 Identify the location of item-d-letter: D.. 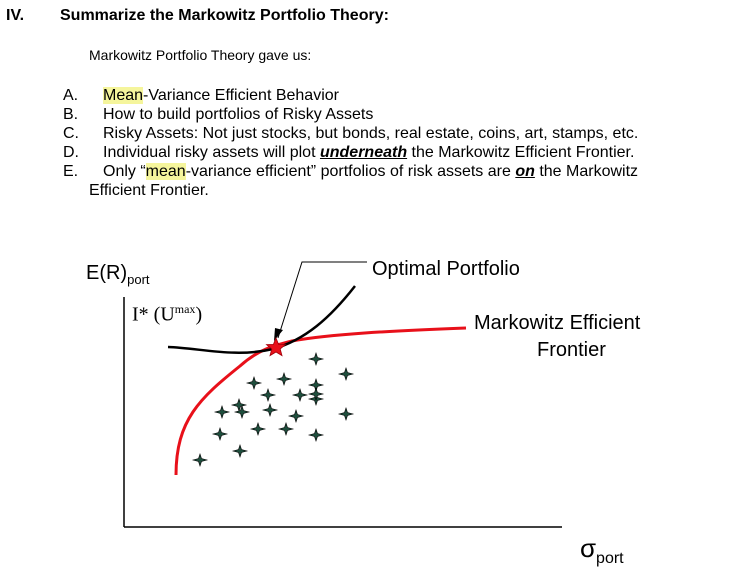
(71, 152).